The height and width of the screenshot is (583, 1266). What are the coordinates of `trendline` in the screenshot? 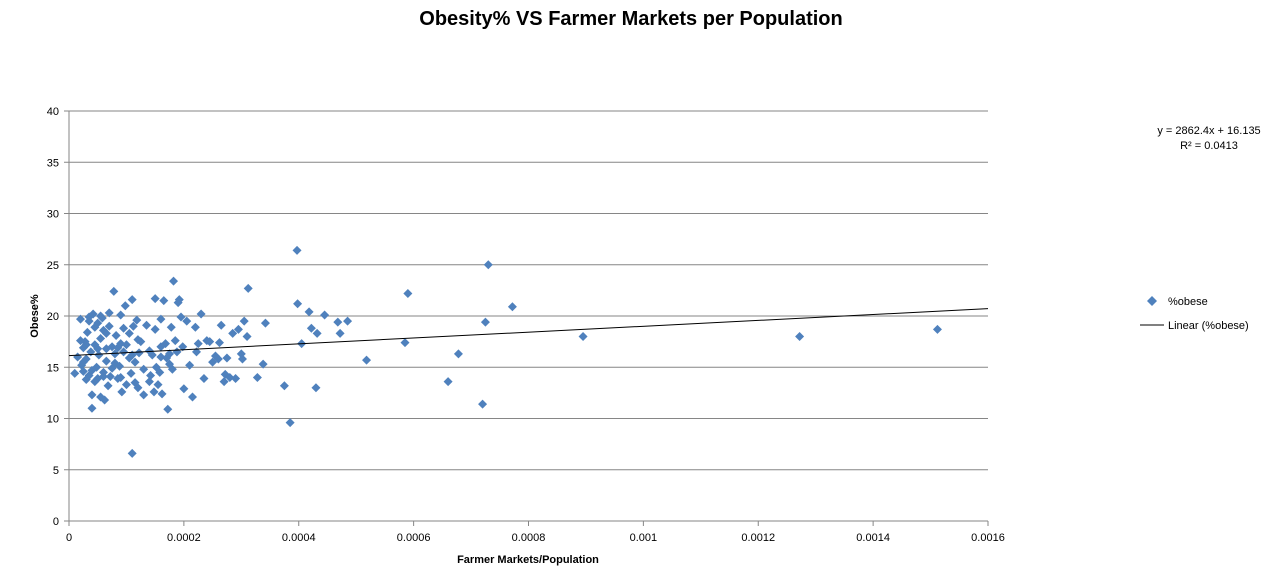 It's located at (528, 332).